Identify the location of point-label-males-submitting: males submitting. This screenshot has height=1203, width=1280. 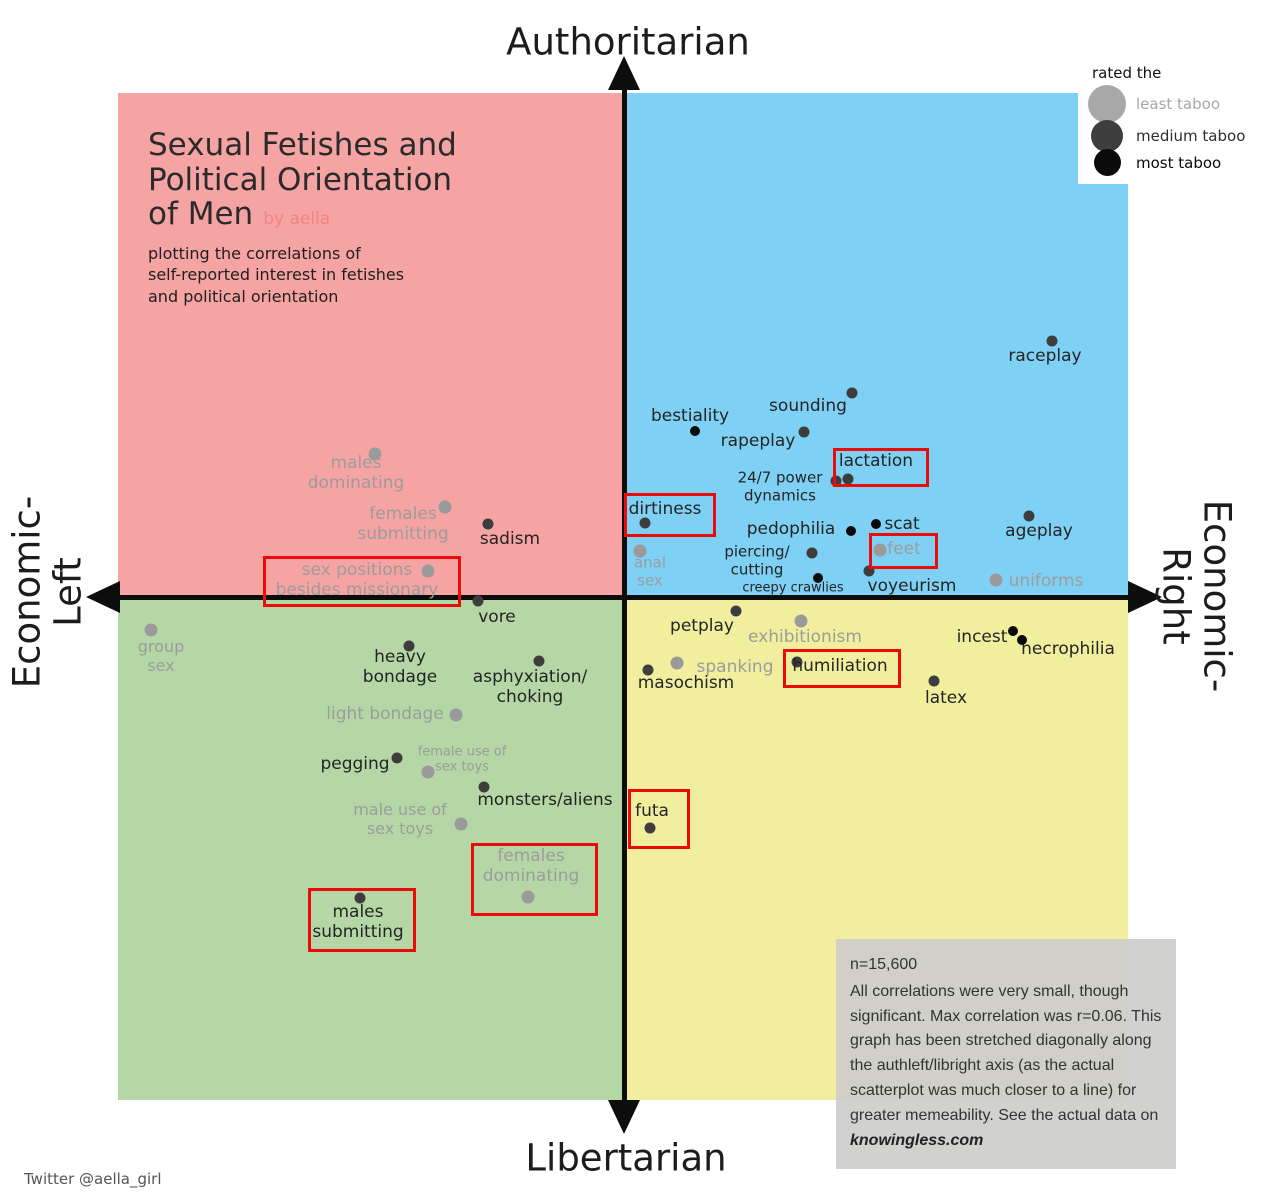
(358, 921).